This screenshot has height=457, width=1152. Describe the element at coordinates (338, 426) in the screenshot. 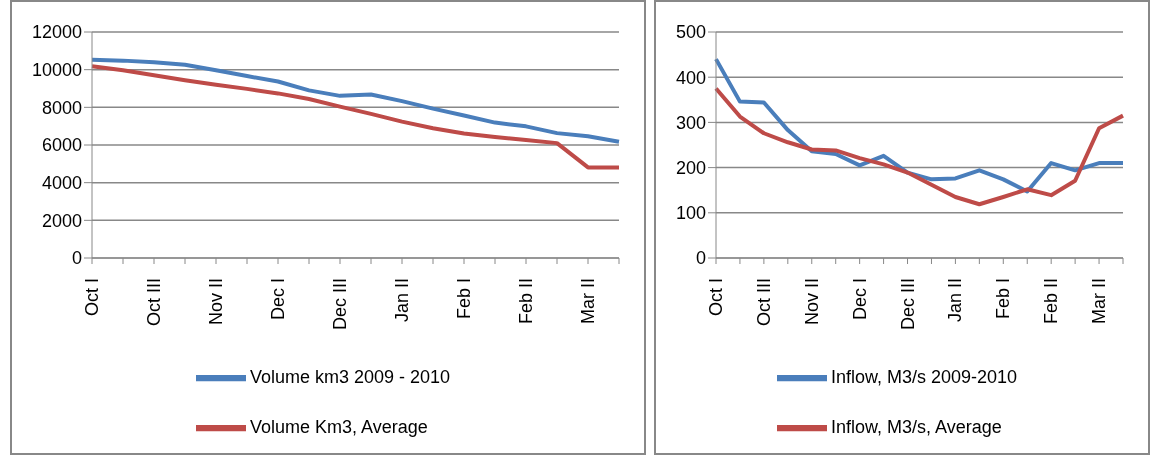

I see `legend-label: Volume Km3, Average` at that location.